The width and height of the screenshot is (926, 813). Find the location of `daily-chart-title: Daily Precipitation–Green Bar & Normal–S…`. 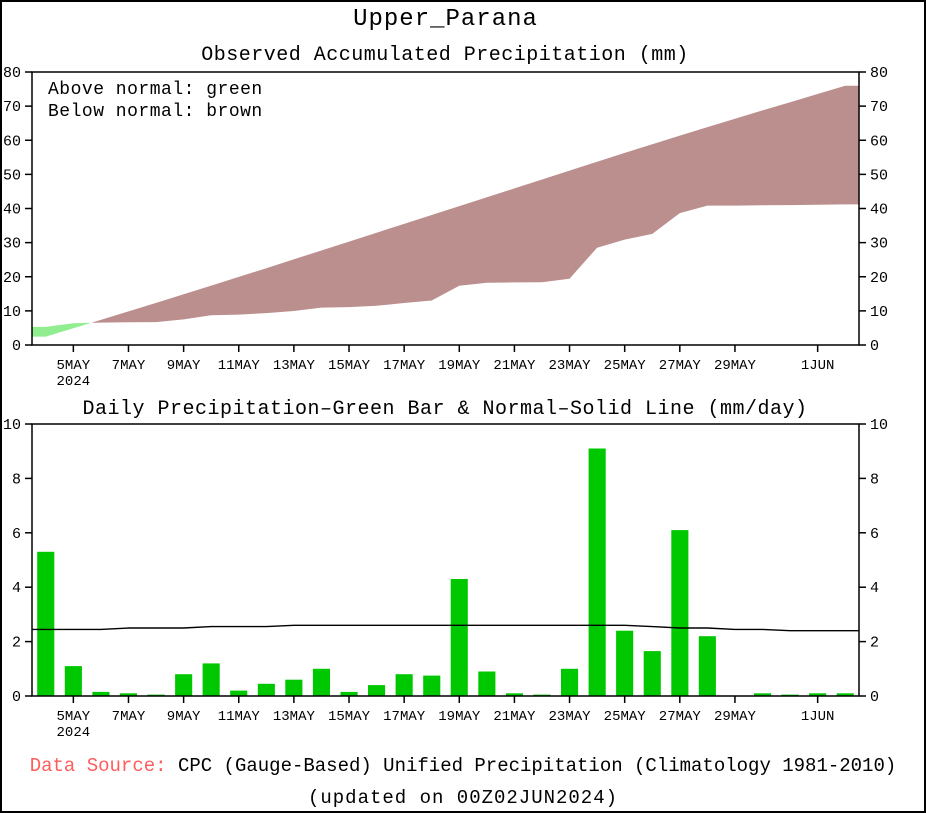

daily-chart-title: Daily Precipitation–Green Bar & Normal–S… is located at coordinates (444, 409).